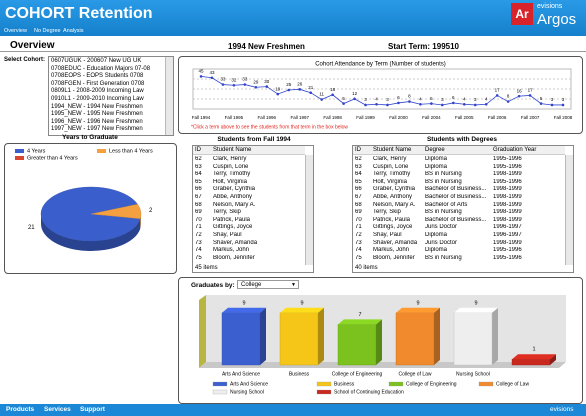 This screenshot has width=586, height=416. What do you see at coordinates (459, 259) in the screenshot?
I see `table-row: 75 Bloom, Jennifer BS in Nursing 1995-1996` at bounding box center [459, 259].